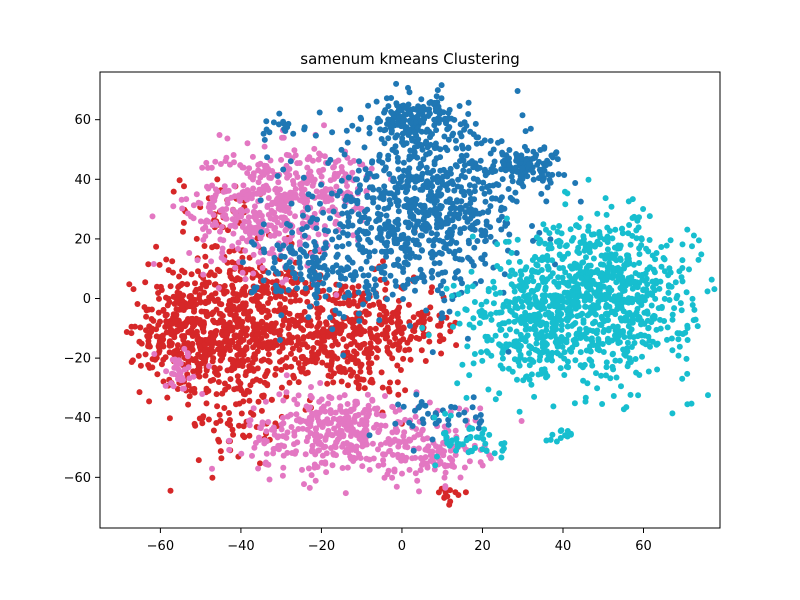  I want to click on x-axis: −60 −40 −20 0 20 40 60, so click(399, 541).